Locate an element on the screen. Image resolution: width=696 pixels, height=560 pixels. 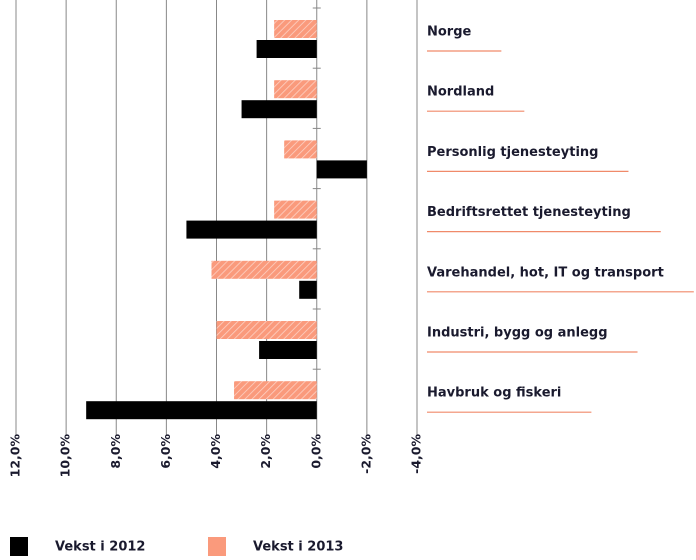
x-tick-label: 12,0% is located at coordinates (15, 456).